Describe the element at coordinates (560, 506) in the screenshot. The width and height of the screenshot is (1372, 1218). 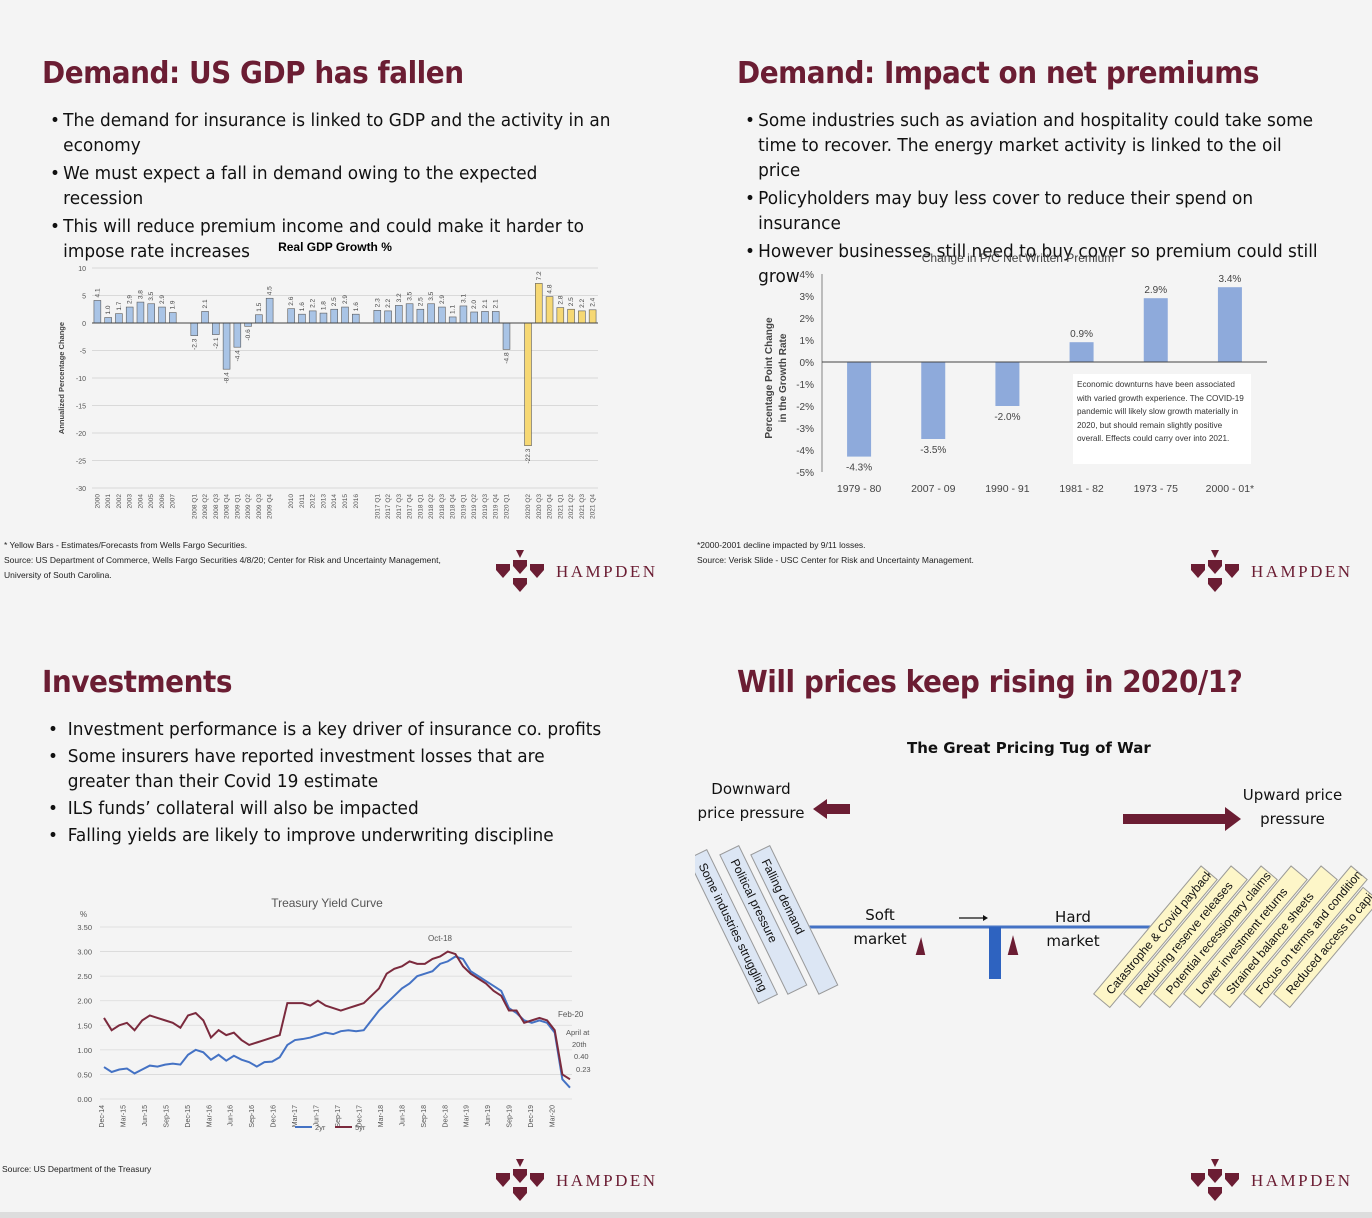
I see `x-tick-label: 2021 Q1` at that location.